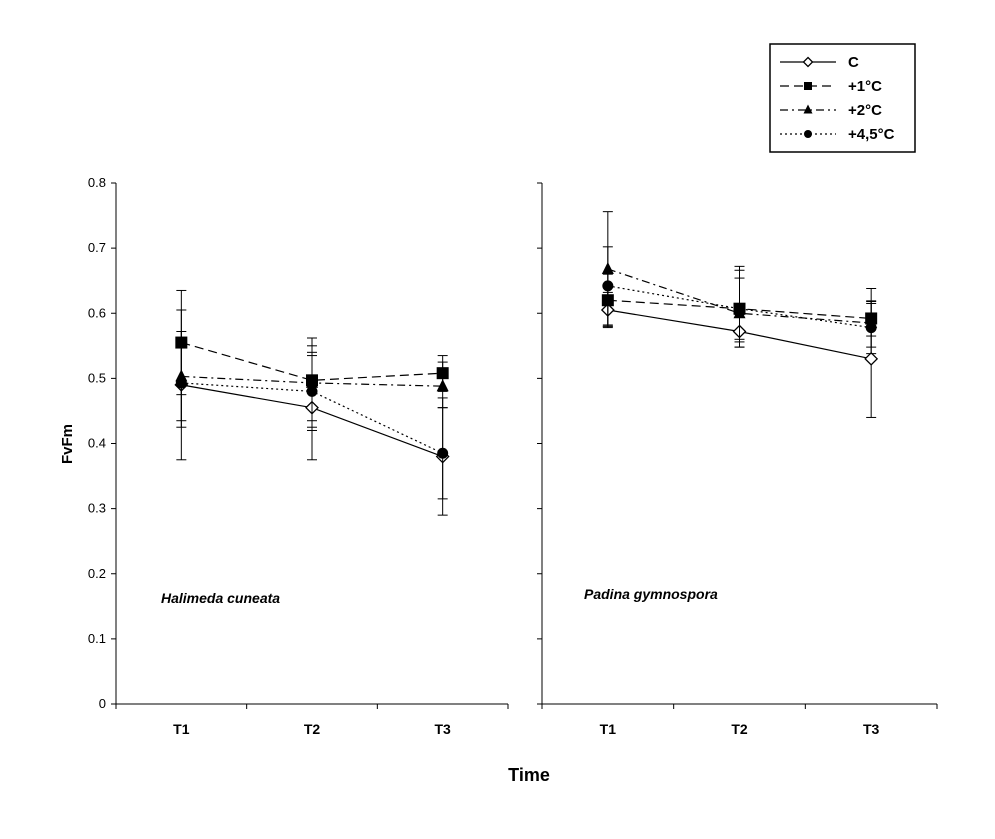 This screenshot has width=995, height=839. Describe the element at coordinates (97, 508) in the screenshot. I see `y-tick-label: 0.3` at that location.